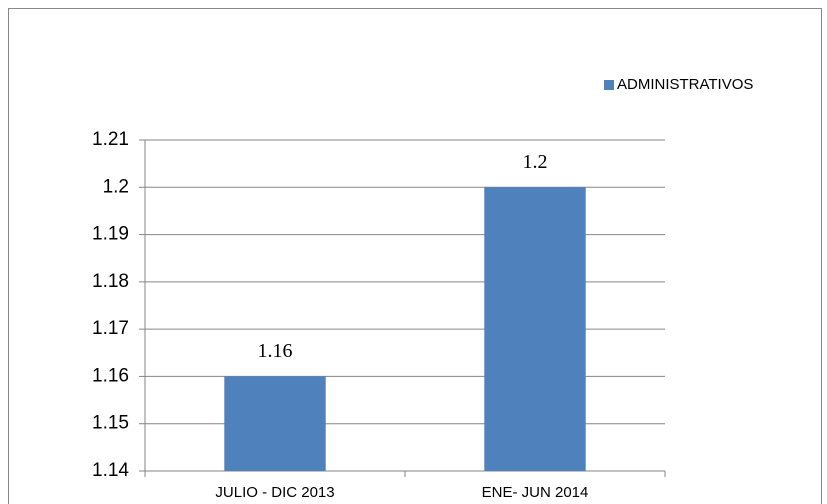 The width and height of the screenshot is (827, 504). I want to click on x-tick-label: JULIO - DIC 2013, so click(274, 492).